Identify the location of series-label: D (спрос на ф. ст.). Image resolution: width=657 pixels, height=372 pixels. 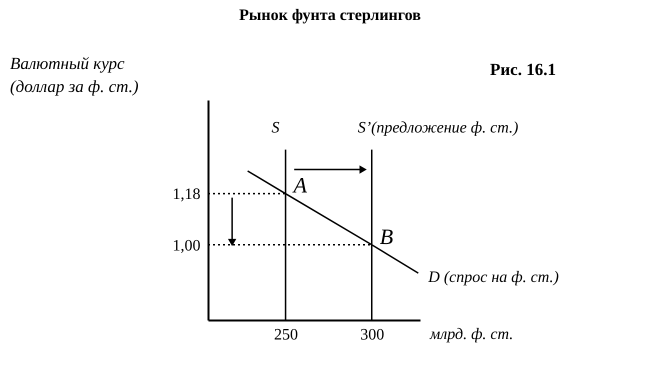
(493, 277).